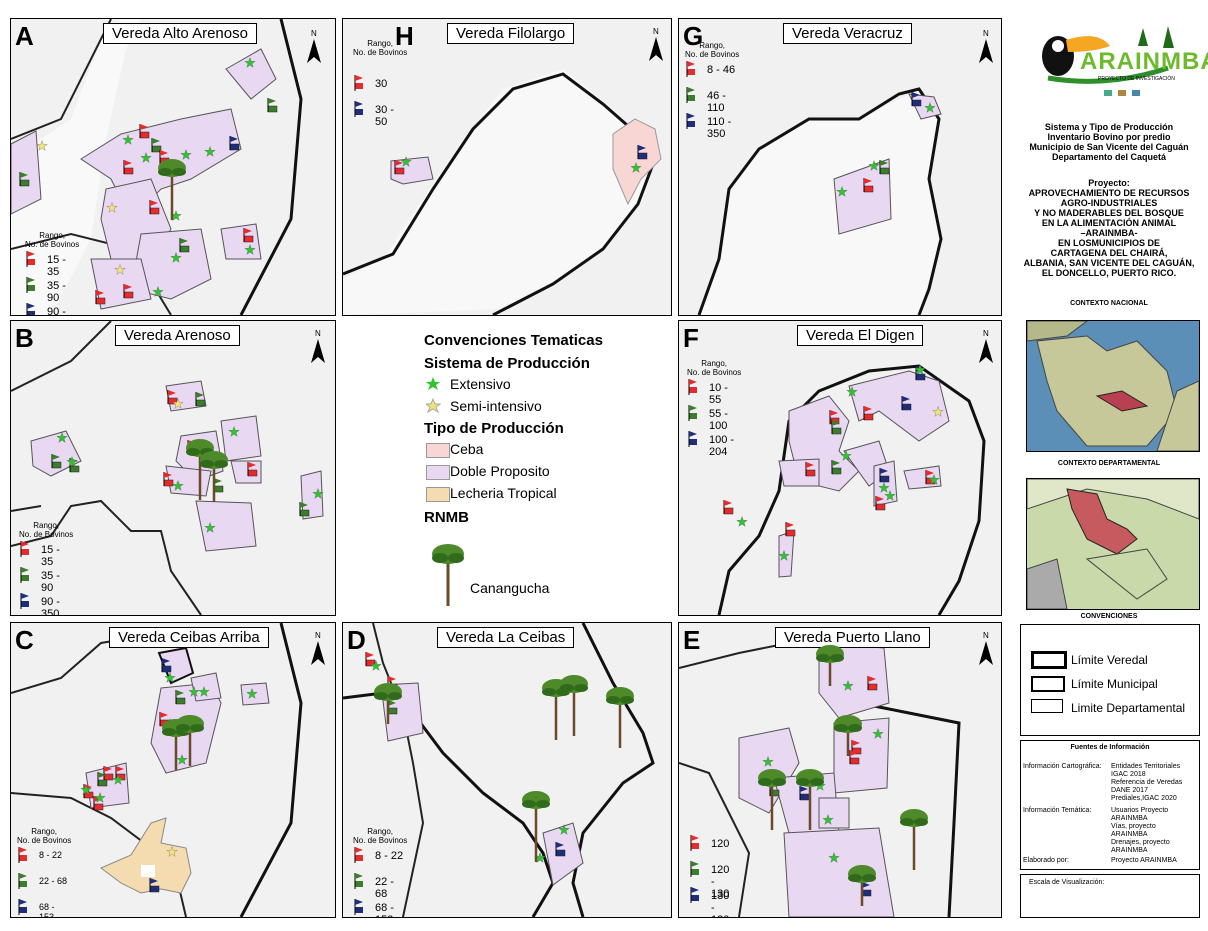  What do you see at coordinates (1144, 61) in the screenshot?
I see `logo-text: ARAINMBA` at bounding box center [1144, 61].